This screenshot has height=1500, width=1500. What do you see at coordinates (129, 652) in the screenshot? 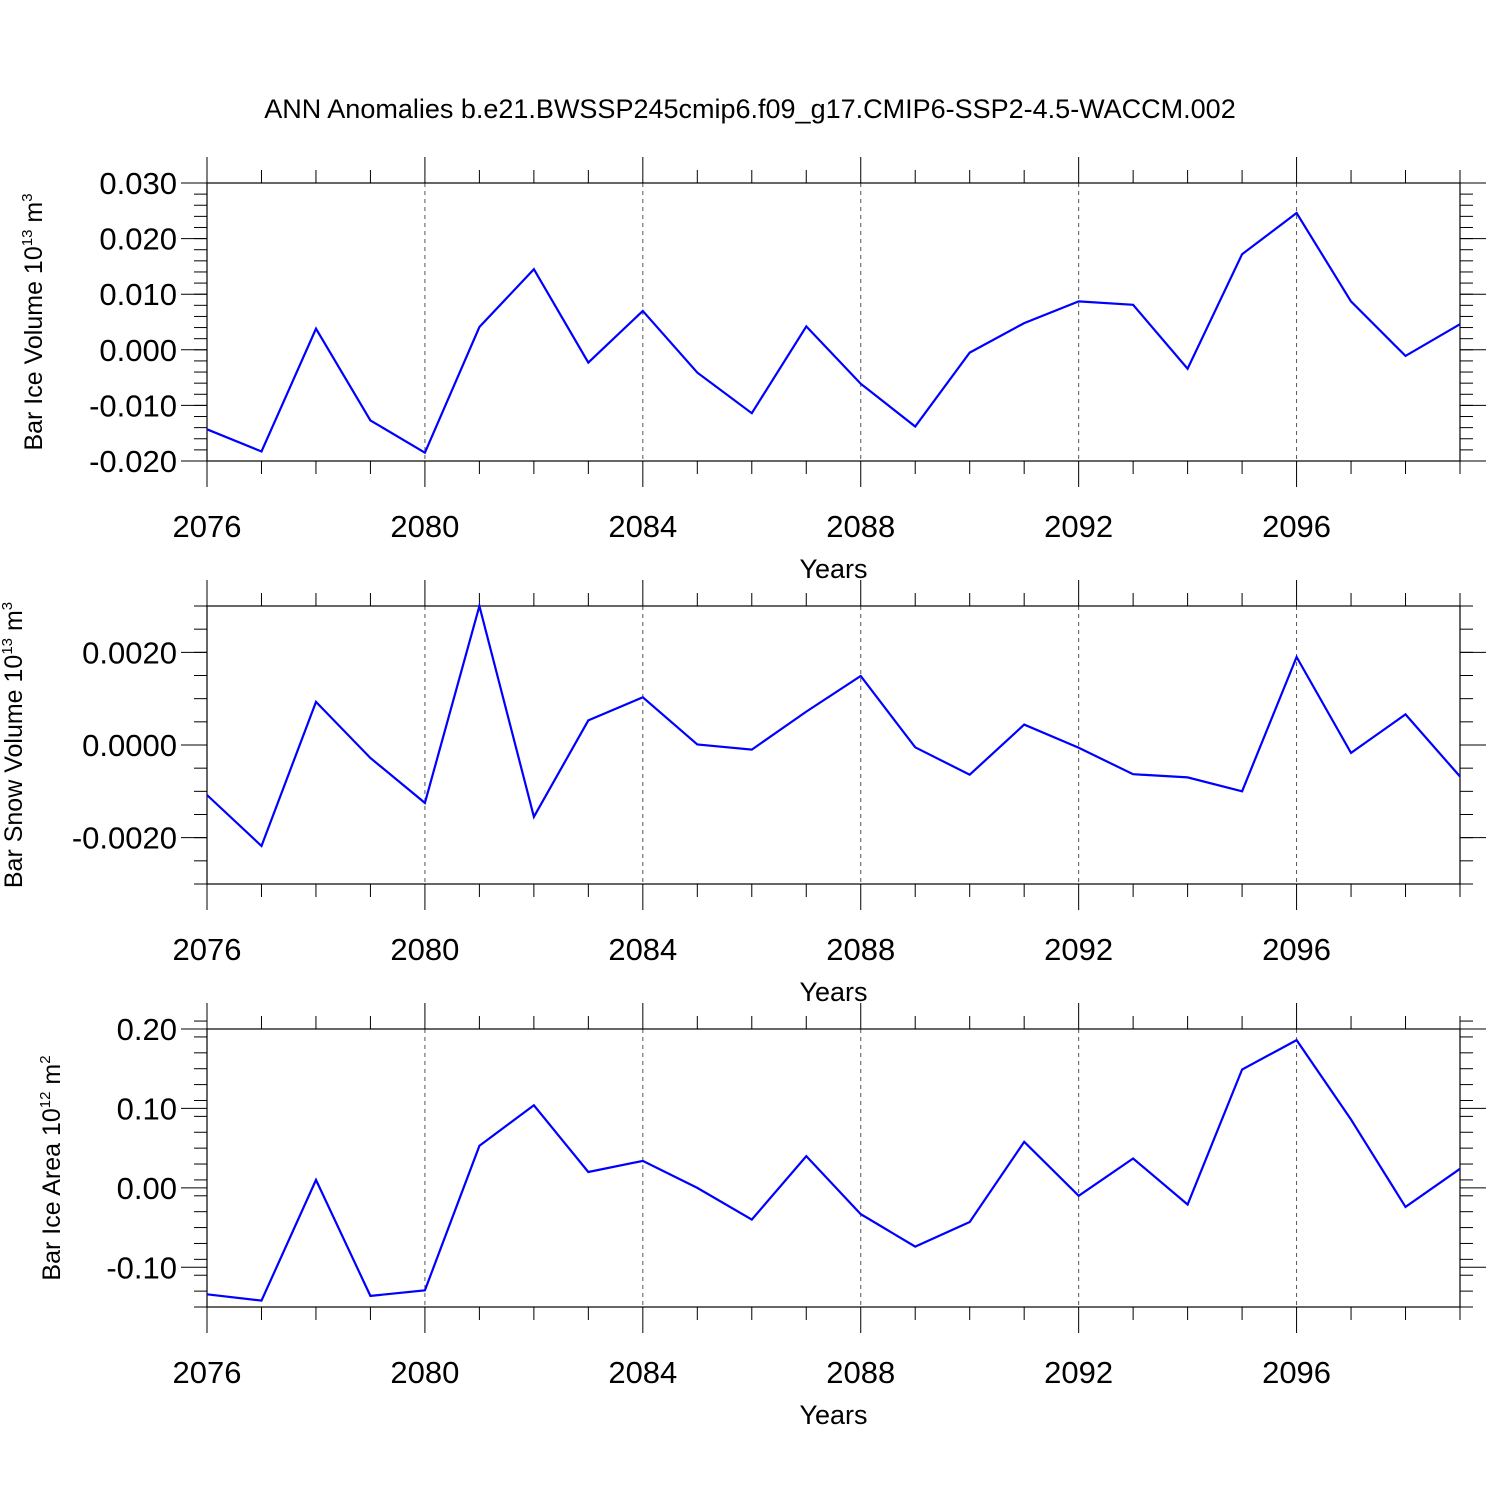
I see `y-tick-label: 0.0020` at bounding box center [129, 652].